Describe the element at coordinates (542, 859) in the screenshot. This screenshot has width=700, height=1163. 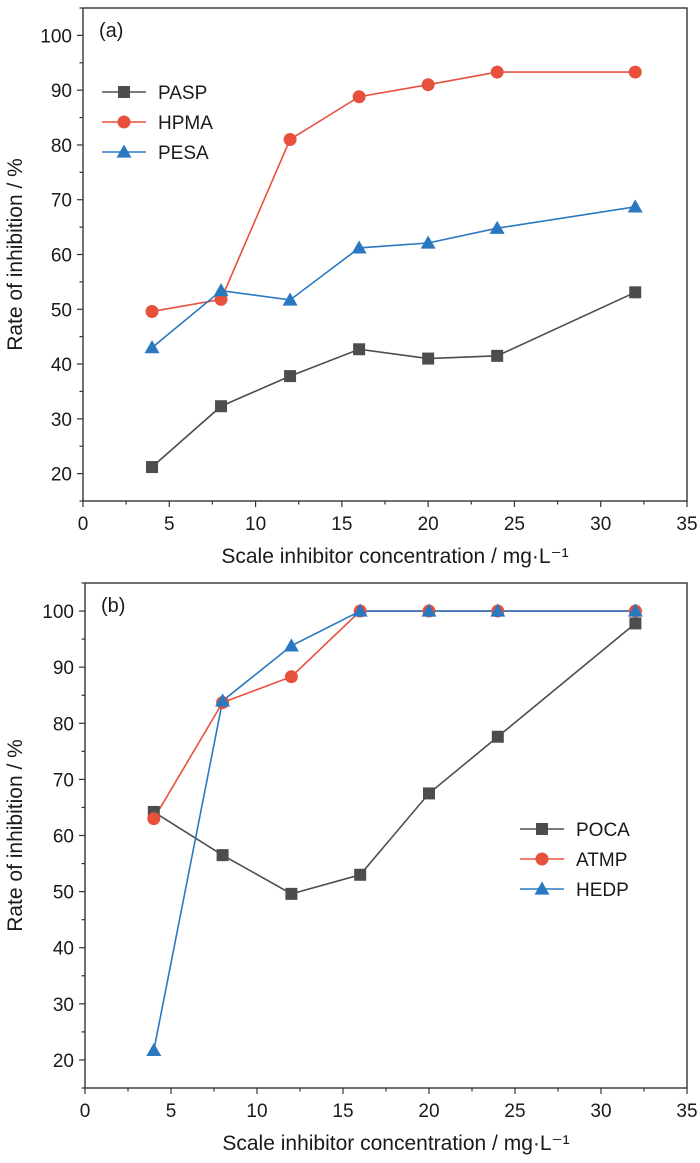
I see `legend-marker-atmp` at that location.